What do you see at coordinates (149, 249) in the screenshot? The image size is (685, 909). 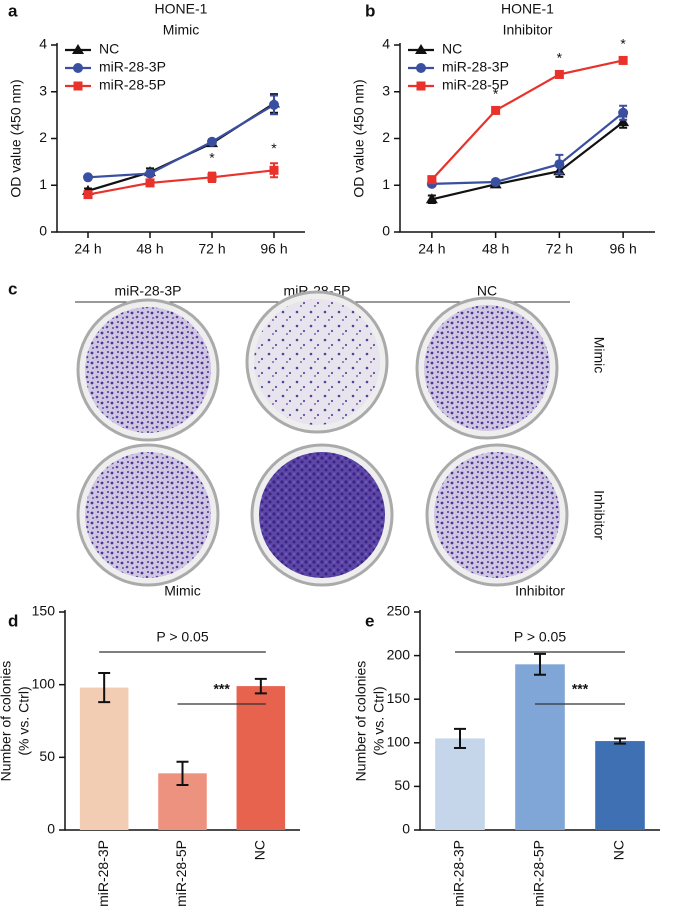 I see `x-tick-label: 48 h` at bounding box center [149, 249].